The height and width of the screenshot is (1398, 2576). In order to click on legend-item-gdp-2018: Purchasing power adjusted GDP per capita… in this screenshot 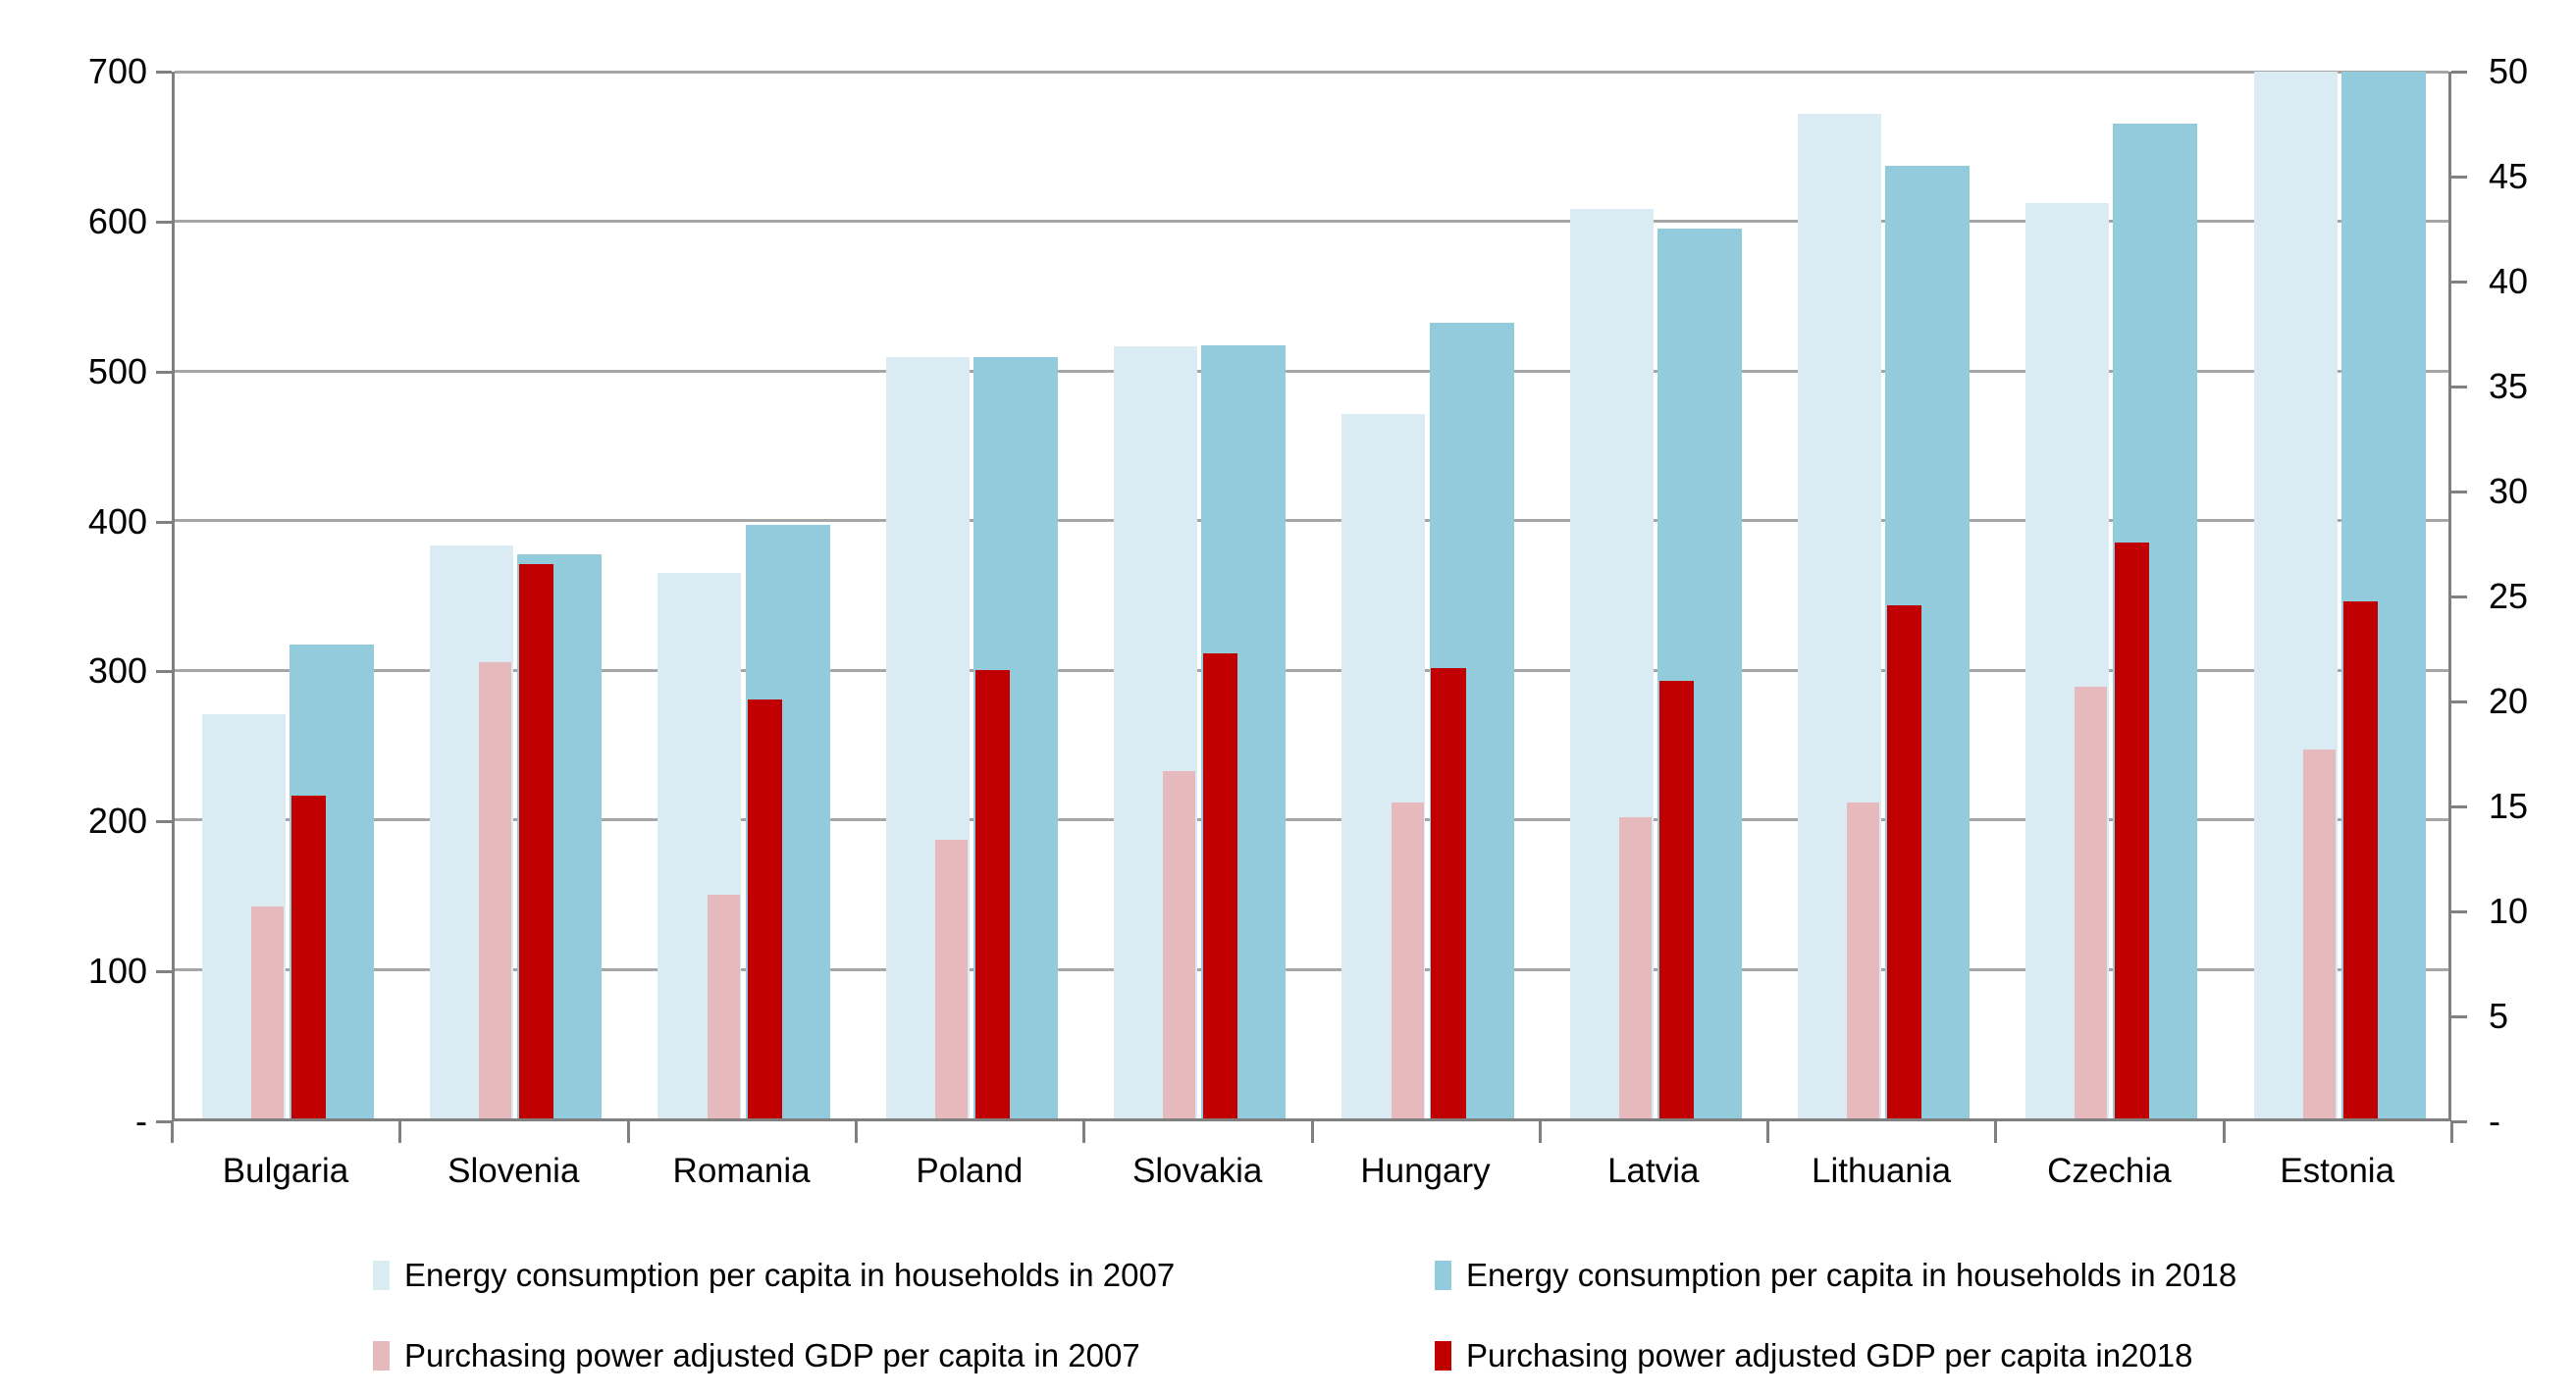, I will do `click(1814, 1355)`.